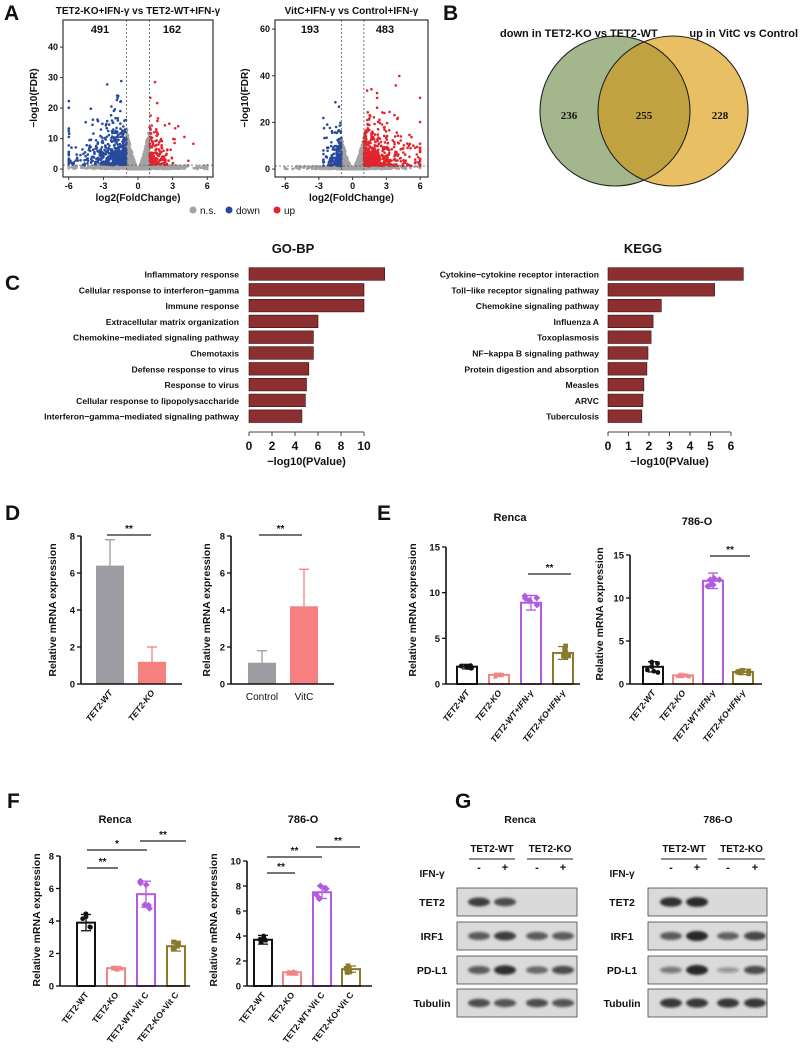 This screenshot has width=801, height=1054. I want to click on y-tick-label: 40, so click(265, 76).